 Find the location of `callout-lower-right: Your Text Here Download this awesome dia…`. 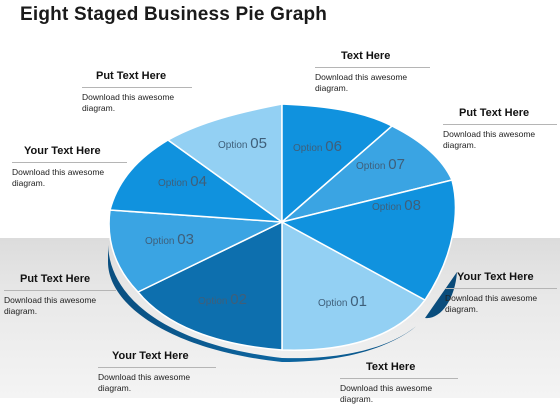

callout-lower-right: Your Text Here Download this awesome dia… is located at coordinates (501, 293).